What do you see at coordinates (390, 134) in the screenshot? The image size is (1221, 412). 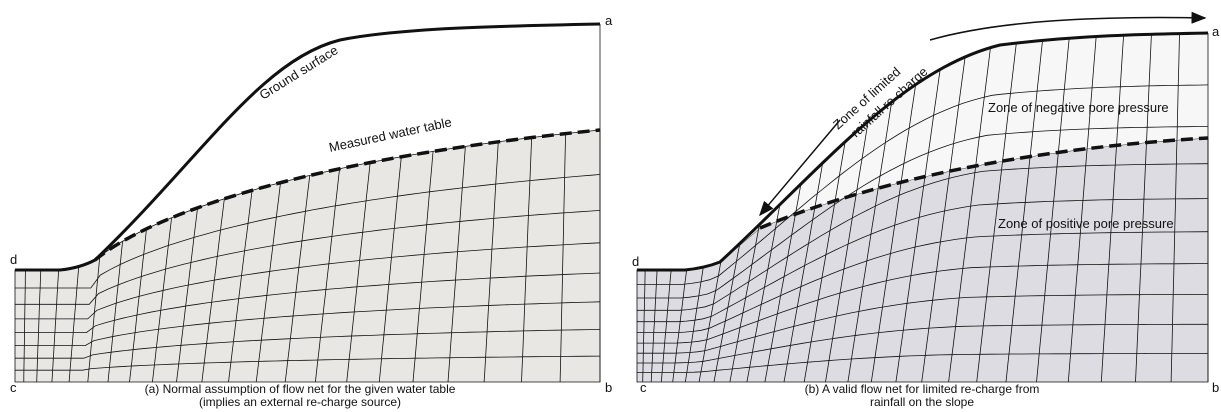 I see `label: Measured water table` at bounding box center [390, 134].